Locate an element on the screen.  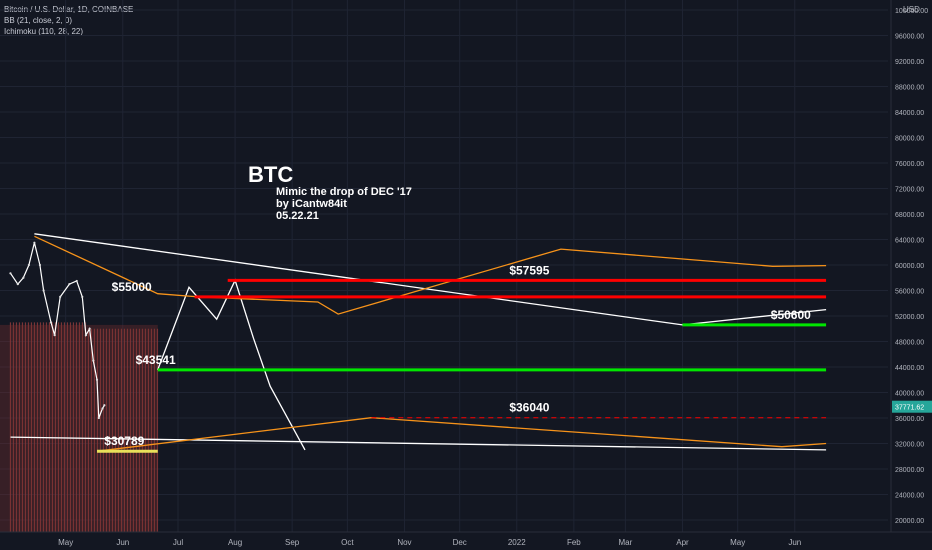
y-tick-label: 84000.00 is located at coordinates (909, 113).